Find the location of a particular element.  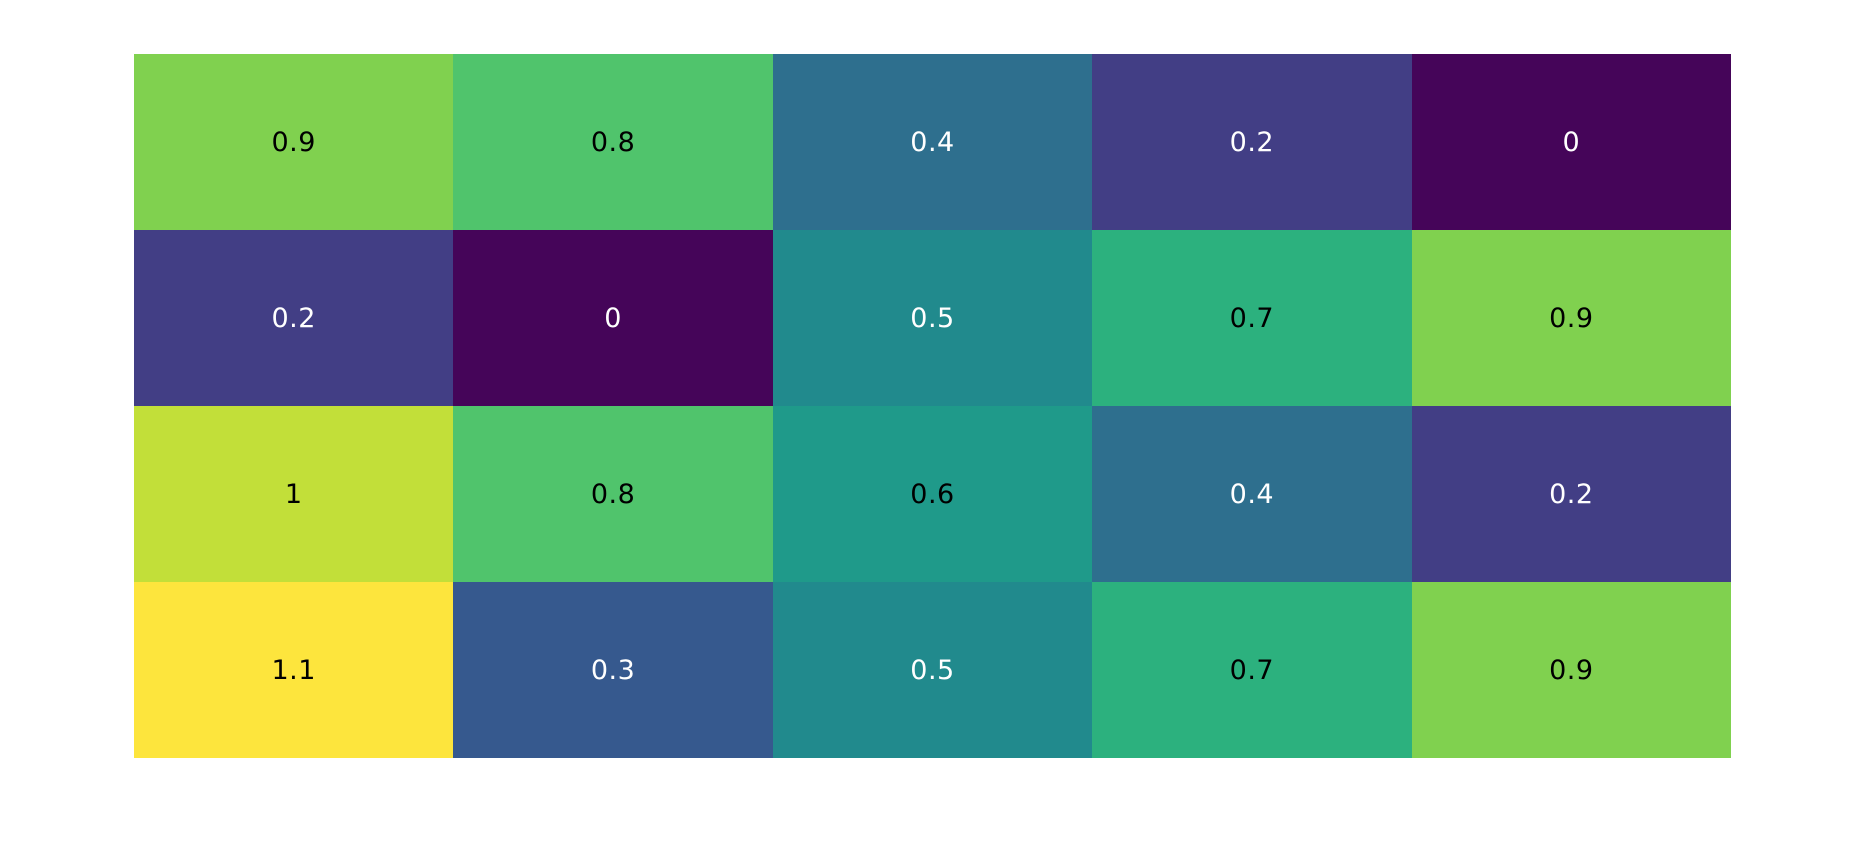

heatmap-cell-r3c4: 0.9 is located at coordinates (1571, 670).